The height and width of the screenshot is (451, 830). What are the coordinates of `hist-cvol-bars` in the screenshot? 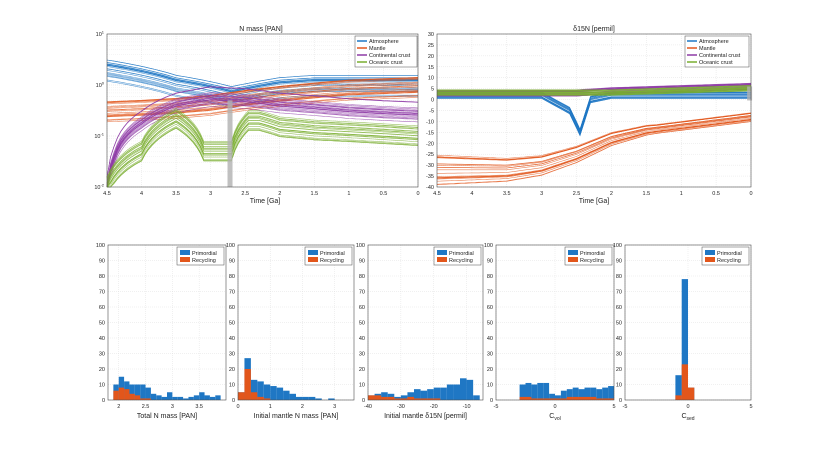 It's located at (566, 391).